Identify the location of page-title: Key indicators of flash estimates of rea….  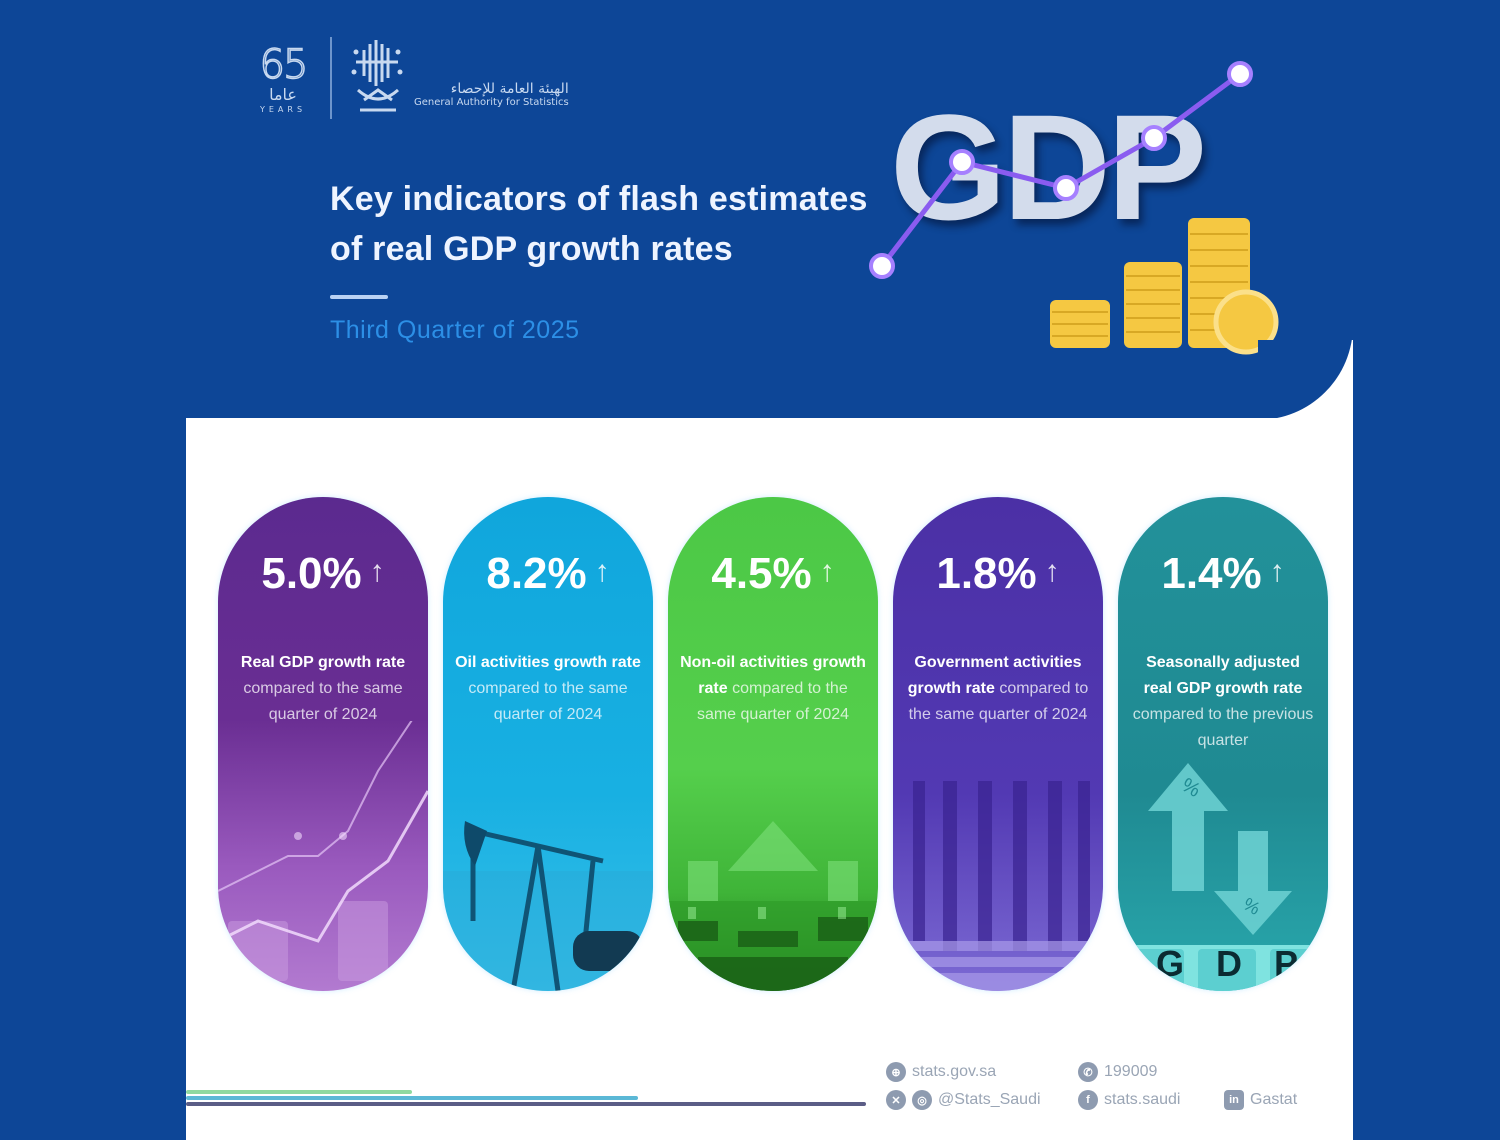
(610, 224).